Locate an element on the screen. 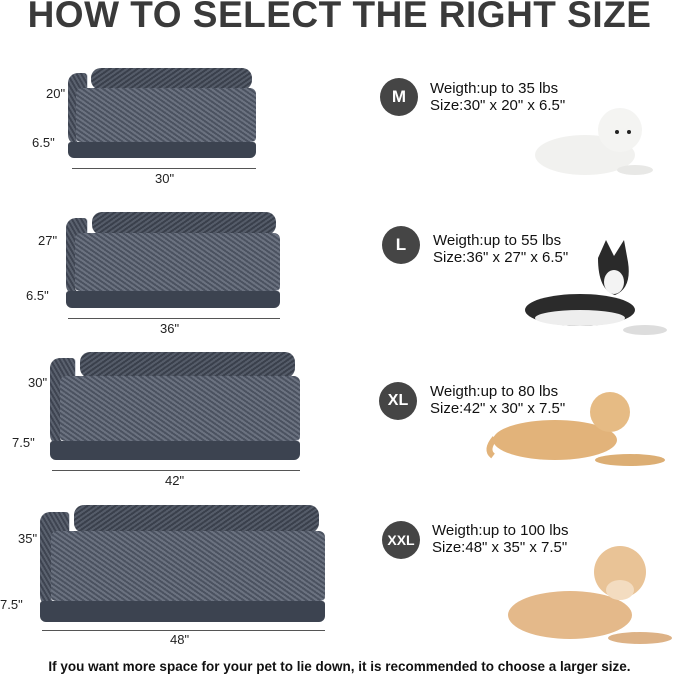 This screenshot has width=679, height=678. length-label: 30" is located at coordinates (165, 178).